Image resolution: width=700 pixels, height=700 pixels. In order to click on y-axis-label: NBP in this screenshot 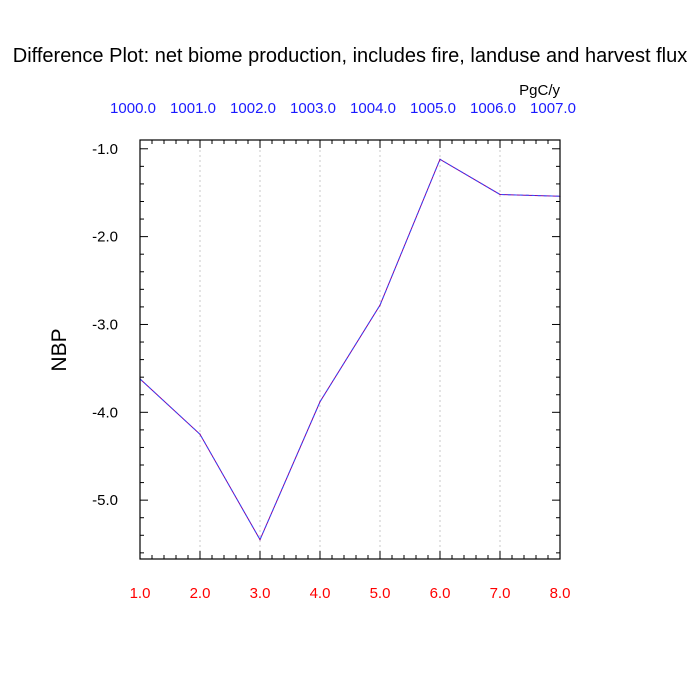, I will do `click(59, 349)`.